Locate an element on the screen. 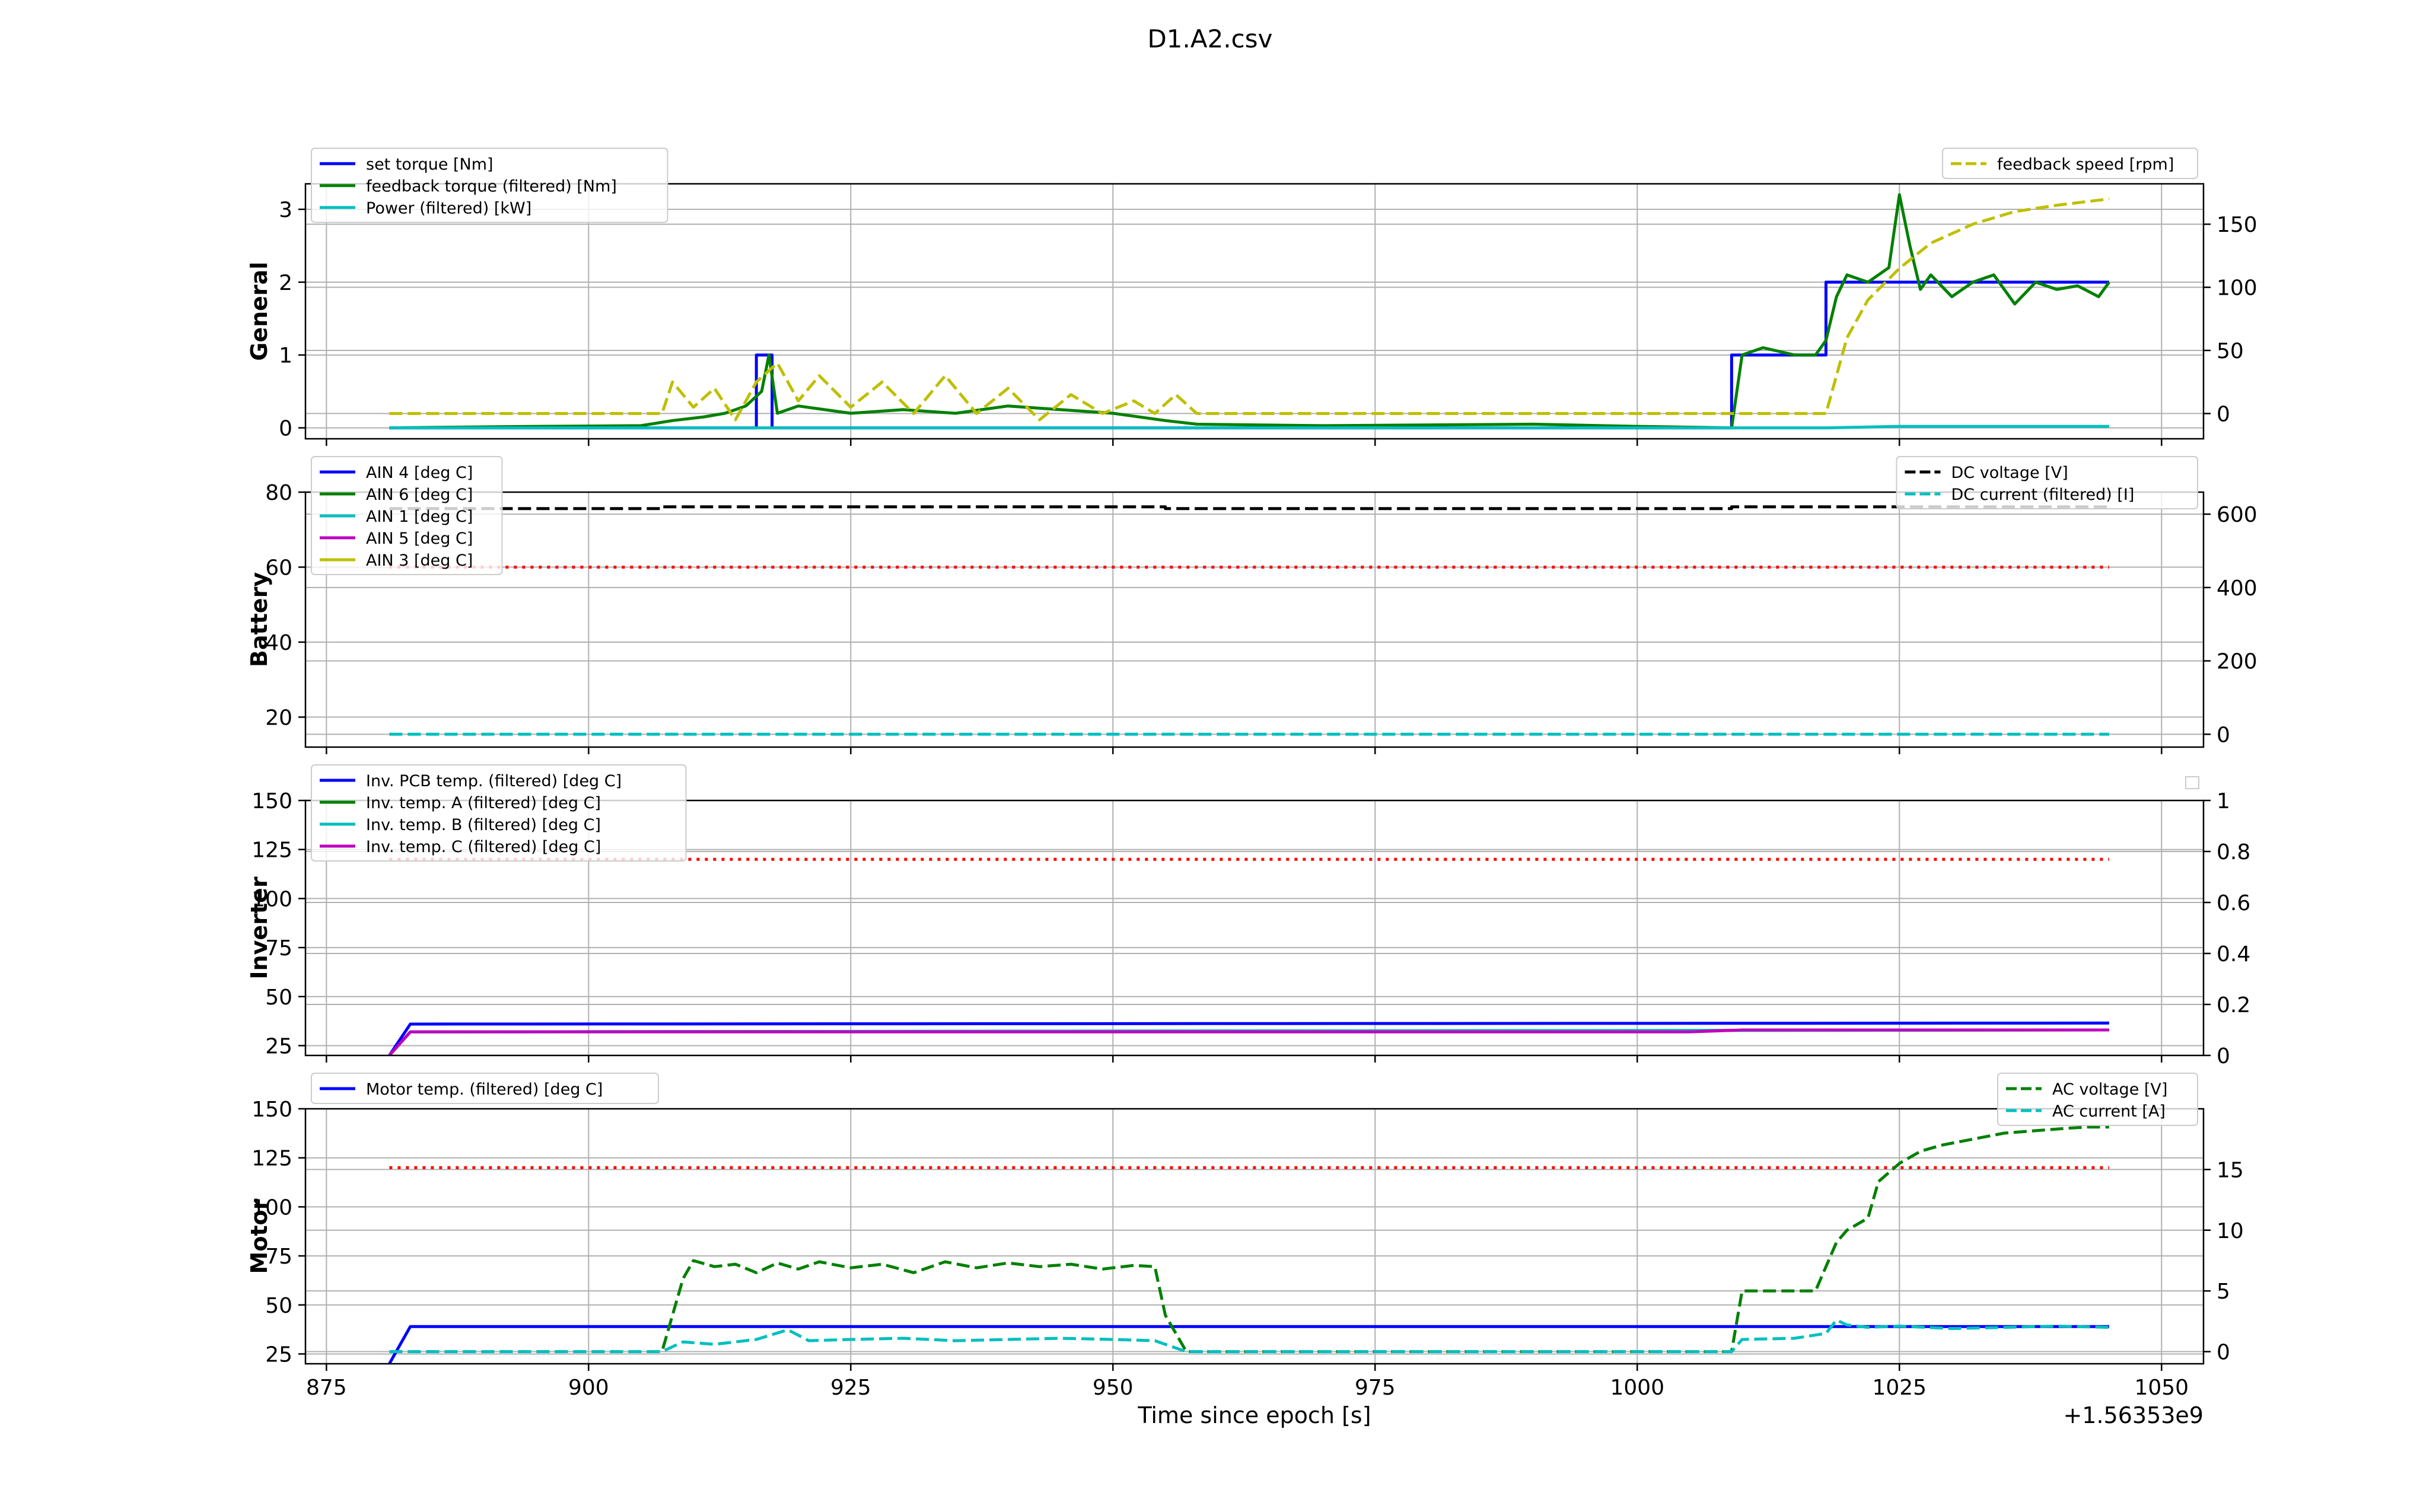  legend-entry: Inv. temp. C (filtered) [deg C] is located at coordinates (483, 847).